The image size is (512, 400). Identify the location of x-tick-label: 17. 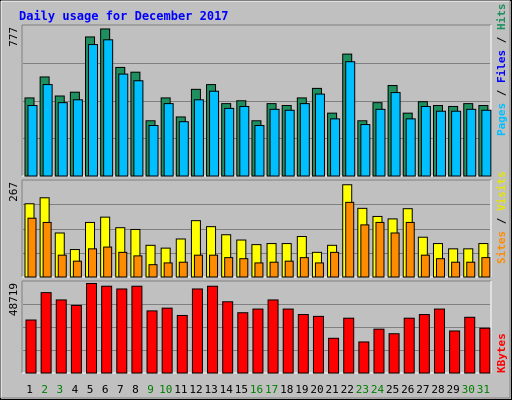
(271, 389).